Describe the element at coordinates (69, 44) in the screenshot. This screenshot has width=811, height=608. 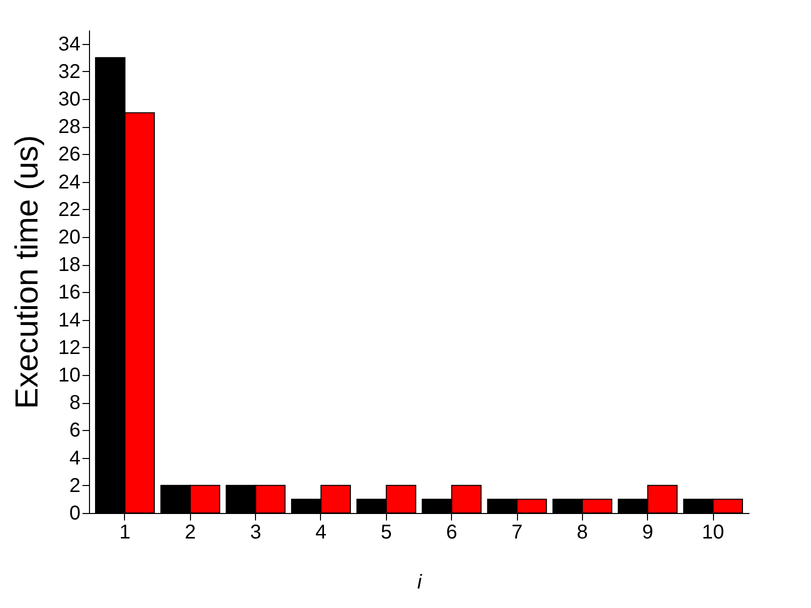
I see `y-tick-label: 34` at that location.